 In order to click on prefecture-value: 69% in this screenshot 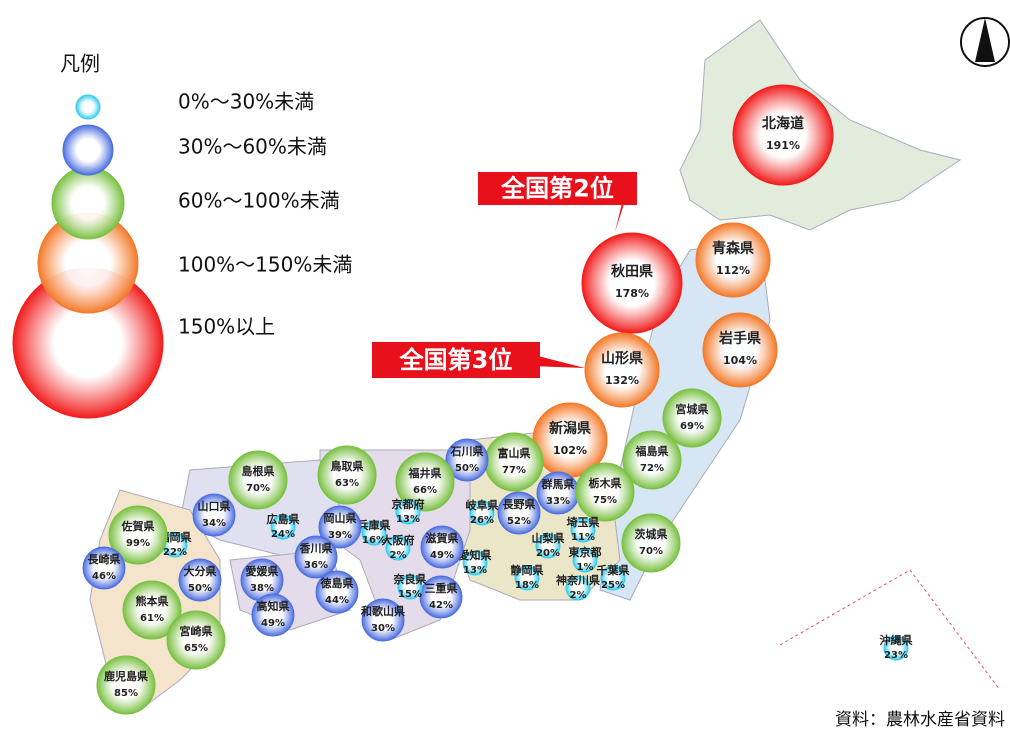, I will do `click(692, 426)`.